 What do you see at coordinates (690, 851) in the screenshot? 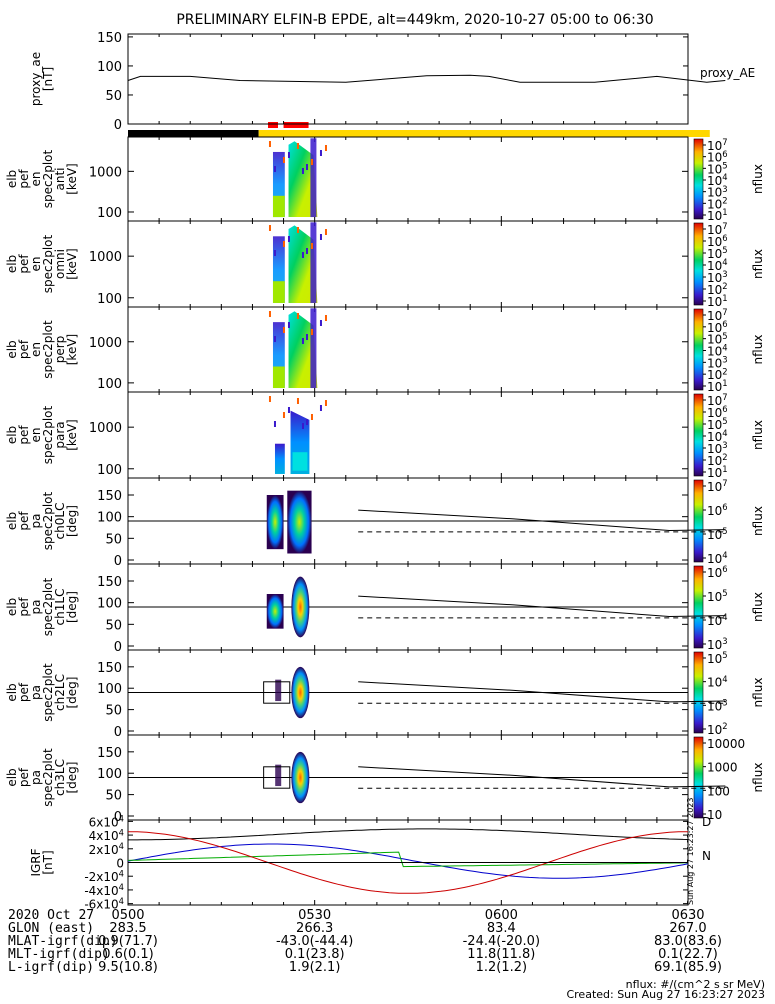
I see `igrf-side-stamp: Sun Aug 27 16:23:27 2023` at bounding box center [690, 851].